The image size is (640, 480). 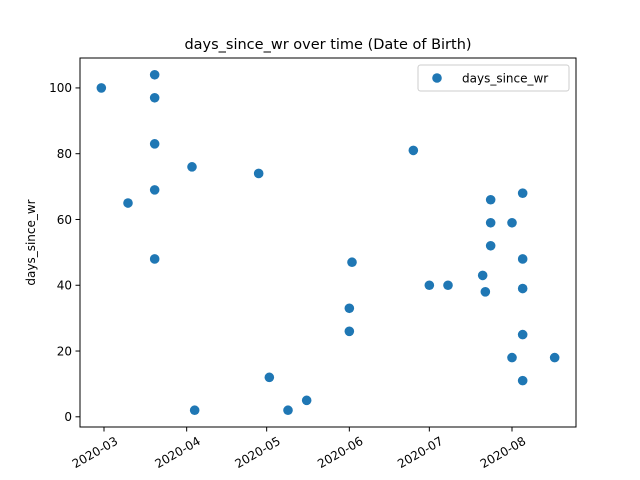 What do you see at coordinates (257, 452) in the screenshot?
I see `x-tick-label: 2020-05` at bounding box center [257, 452].